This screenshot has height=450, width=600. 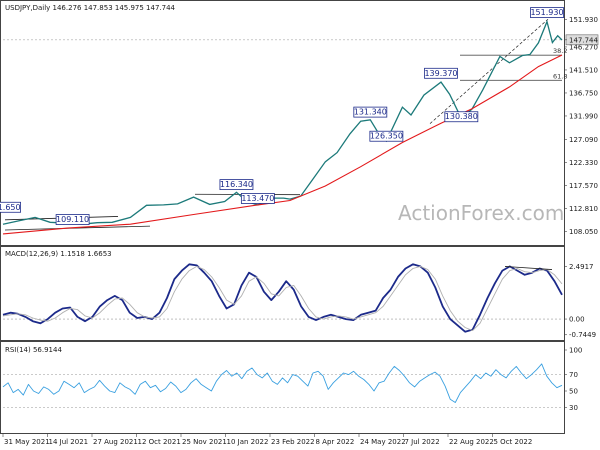 What do you see at coordinates (560, 76) in the screenshot?
I see `fib-label-61.8: 61.8` at bounding box center [560, 76].